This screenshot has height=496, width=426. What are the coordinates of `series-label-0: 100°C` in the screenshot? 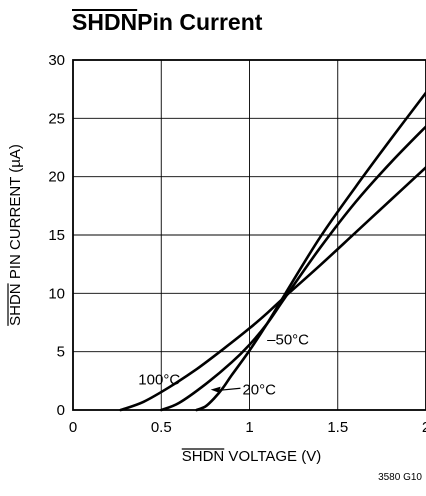 It's located at (159, 379).